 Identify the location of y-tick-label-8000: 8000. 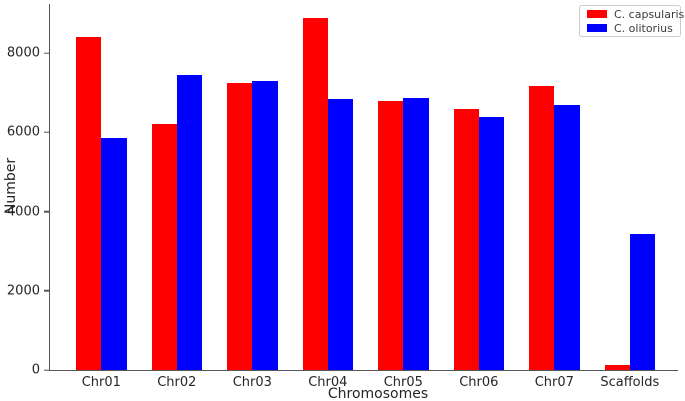
(23, 53).